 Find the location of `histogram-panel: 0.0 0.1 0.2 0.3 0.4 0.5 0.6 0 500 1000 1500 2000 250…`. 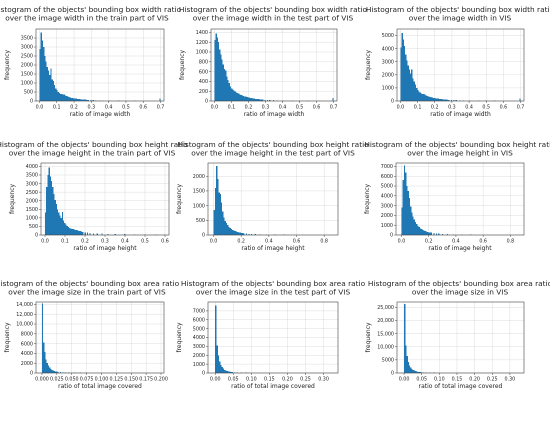

histogram-panel: 0.0 0.1 0.2 0.3 0.4 0.5 0.6 0 500 1000 1500 2000 250… is located at coordinates (94, 196).